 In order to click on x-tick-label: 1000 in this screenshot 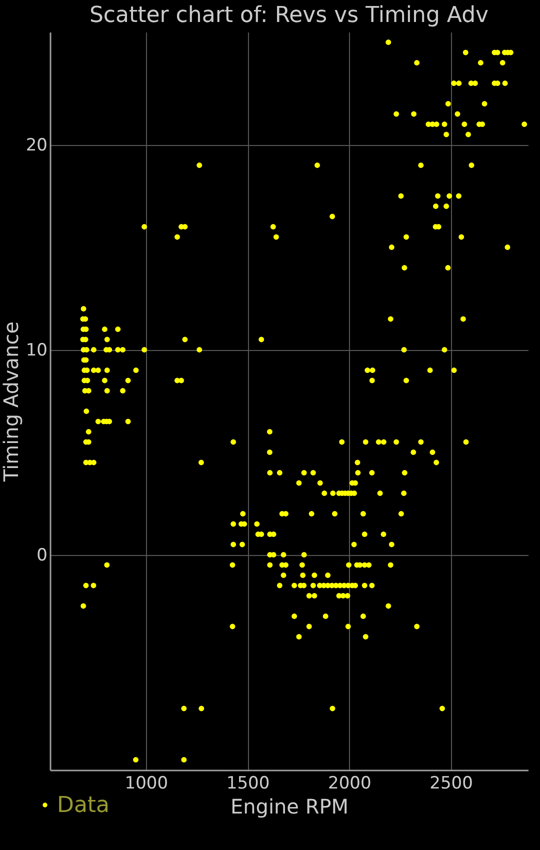, I will do `click(146, 784)`.